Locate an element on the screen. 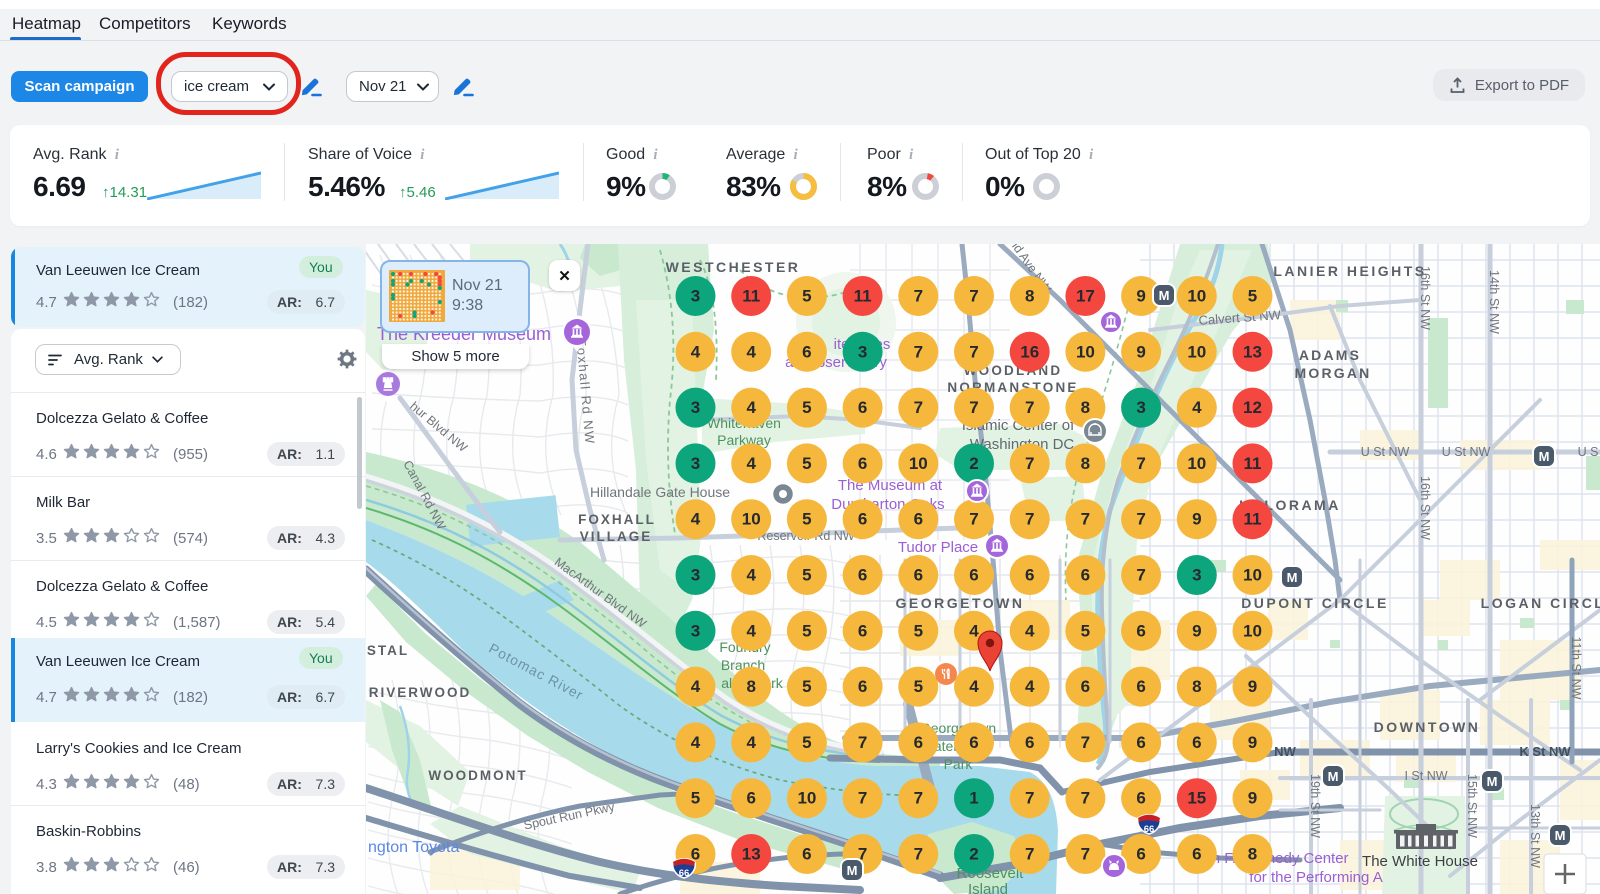 This screenshot has width=1600, height=894. svg-text: 17 is located at coordinates (1085, 296).